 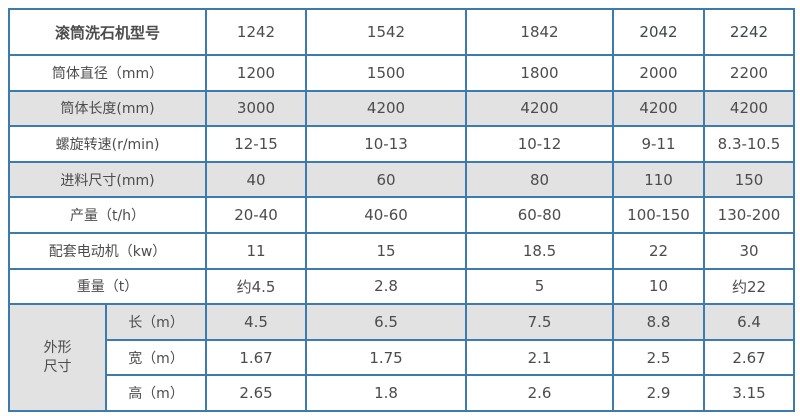 I want to click on spec-value: 12-15, so click(x=256, y=144).